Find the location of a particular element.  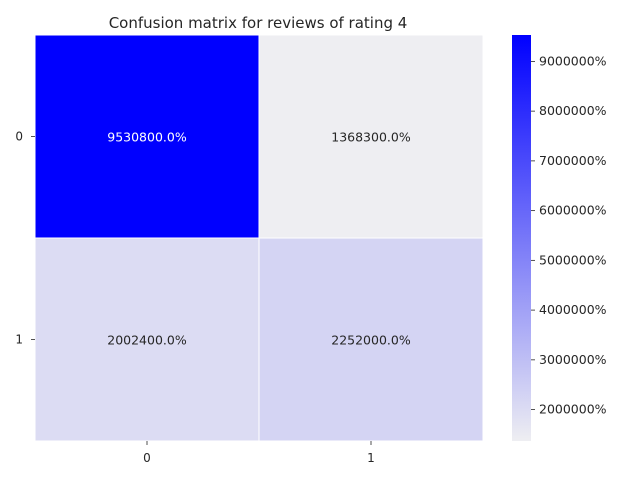

cell-value-label: 2252000.0% is located at coordinates (371, 340).